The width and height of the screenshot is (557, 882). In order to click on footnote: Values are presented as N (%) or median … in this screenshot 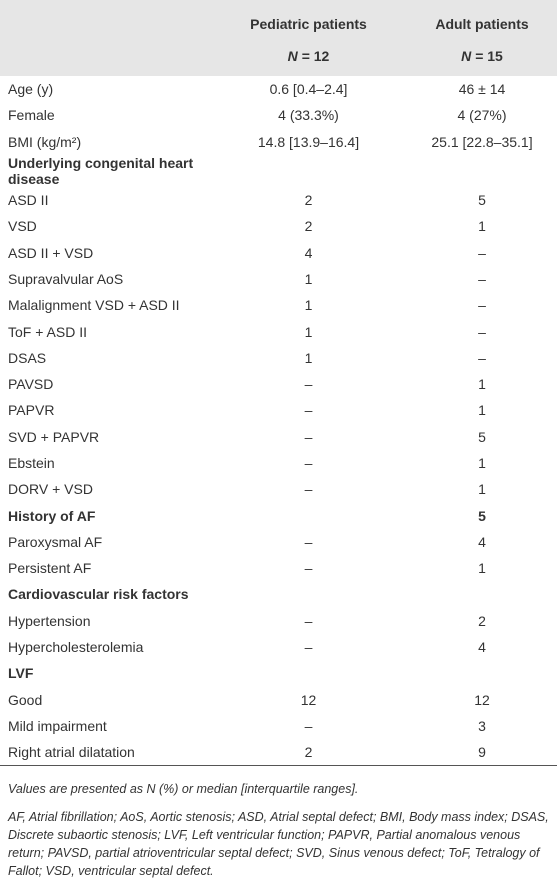, I will do `click(183, 789)`.